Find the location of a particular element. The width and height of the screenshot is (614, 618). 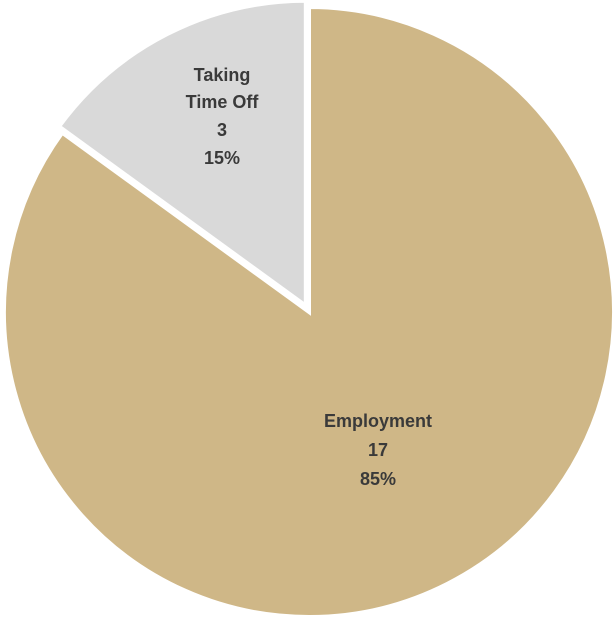

slice-label-time-off: Taking Time Off 3 15% is located at coordinates (223, 116).